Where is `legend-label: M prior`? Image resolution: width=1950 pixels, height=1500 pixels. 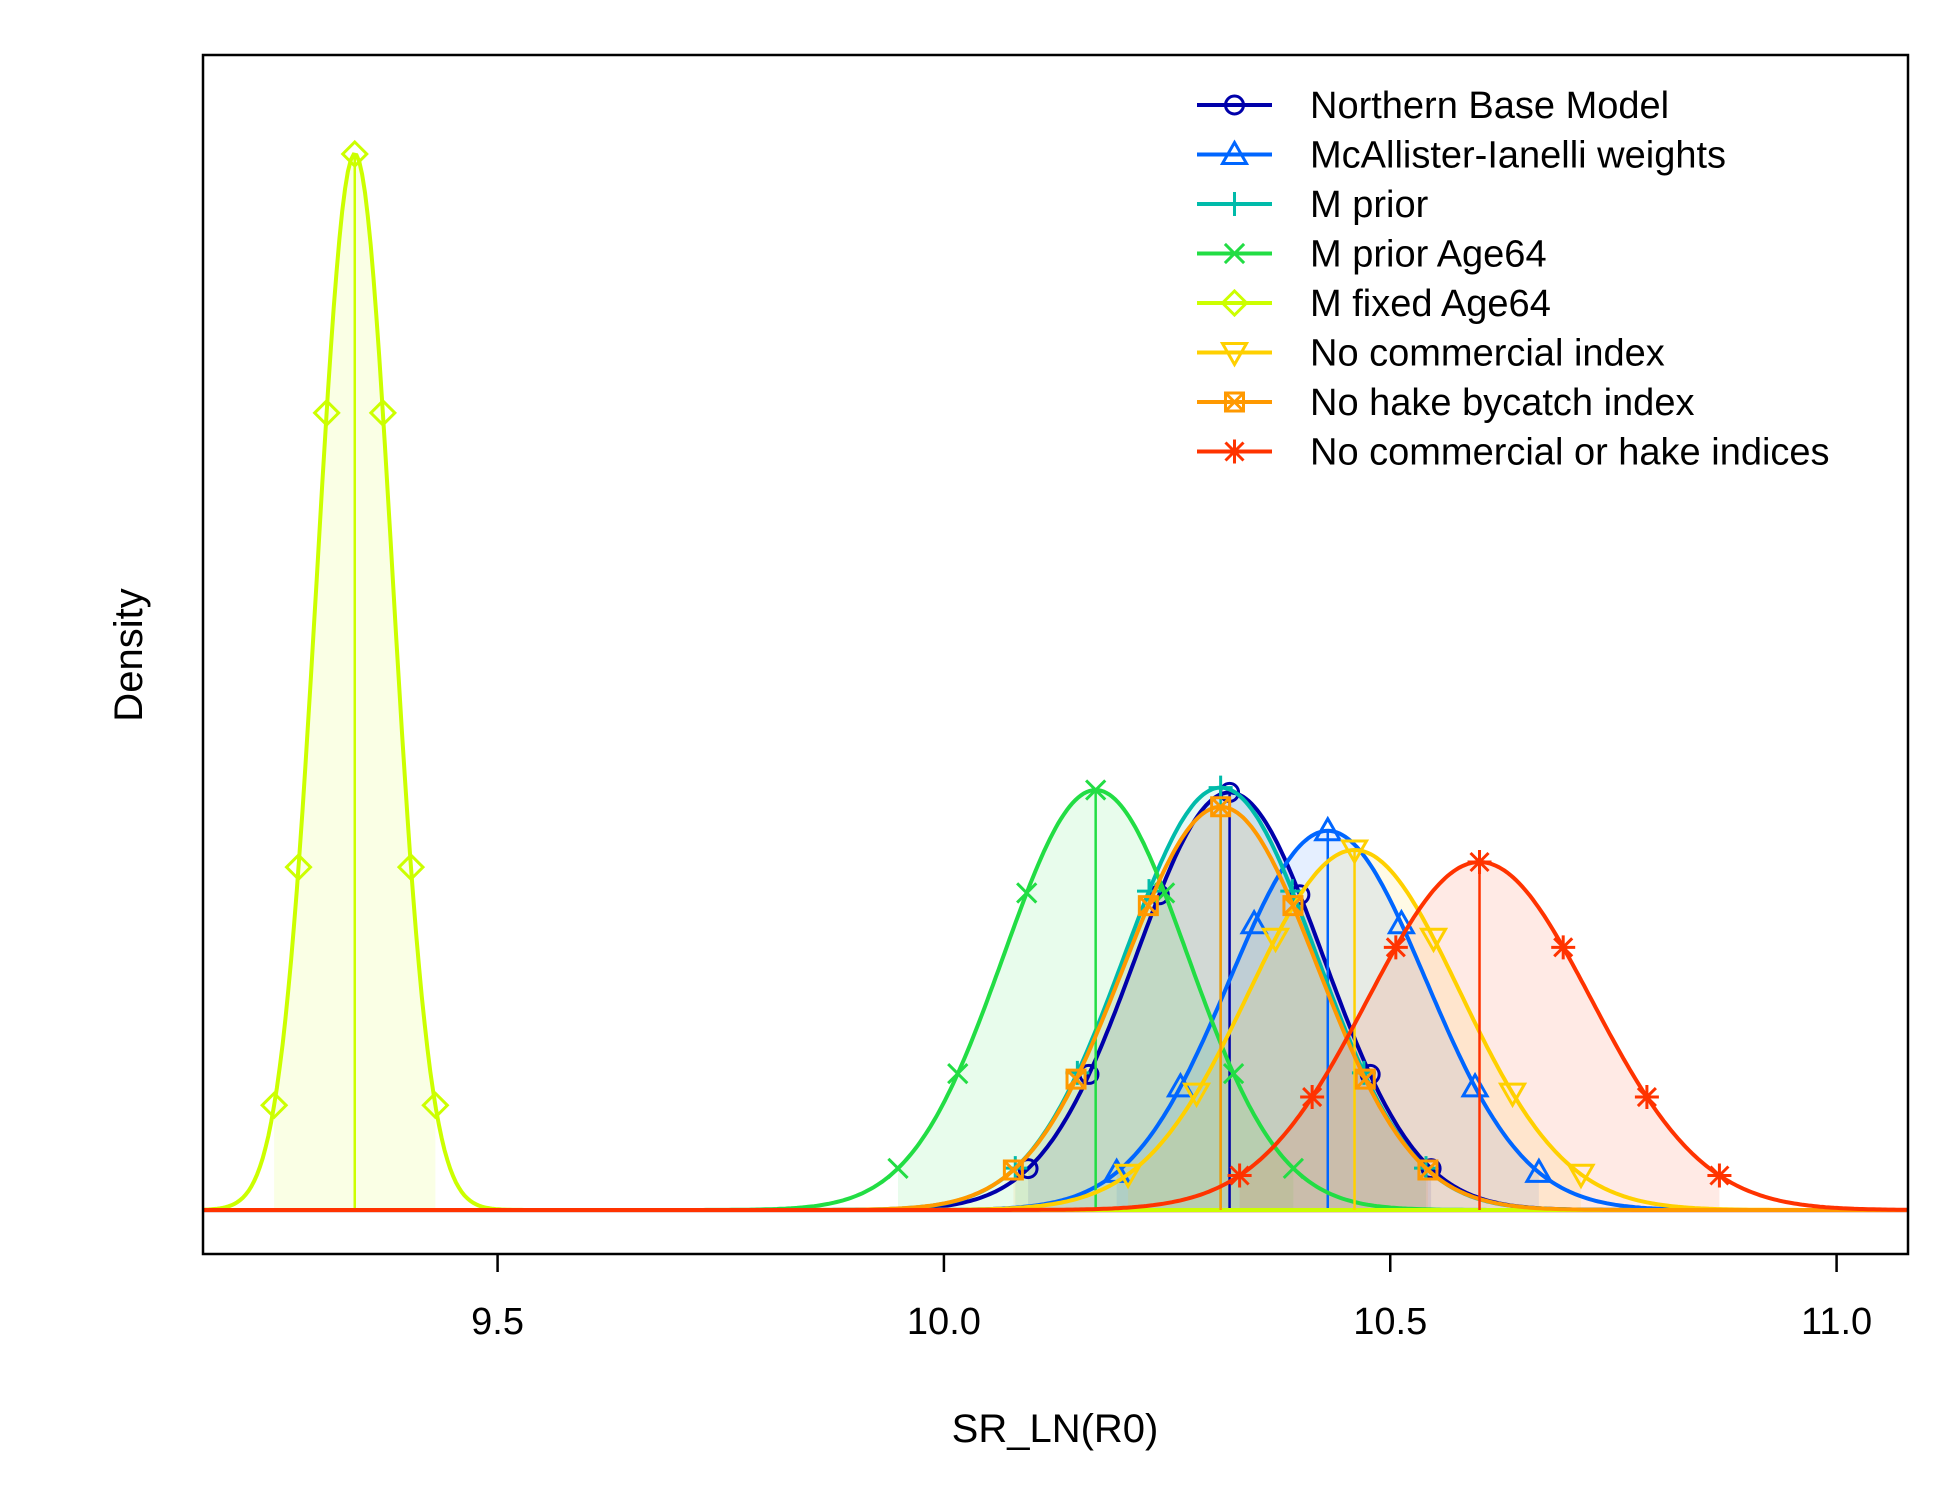 legend-label: M prior is located at coordinates (1369, 205).